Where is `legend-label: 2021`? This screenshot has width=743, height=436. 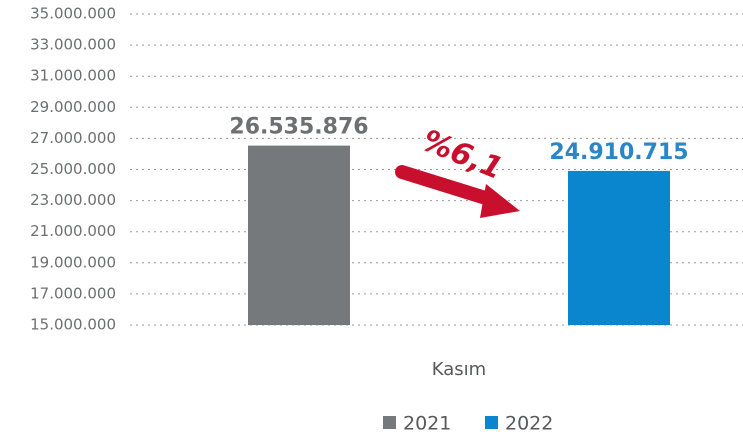
legend-label: 2021 is located at coordinates (427, 424).